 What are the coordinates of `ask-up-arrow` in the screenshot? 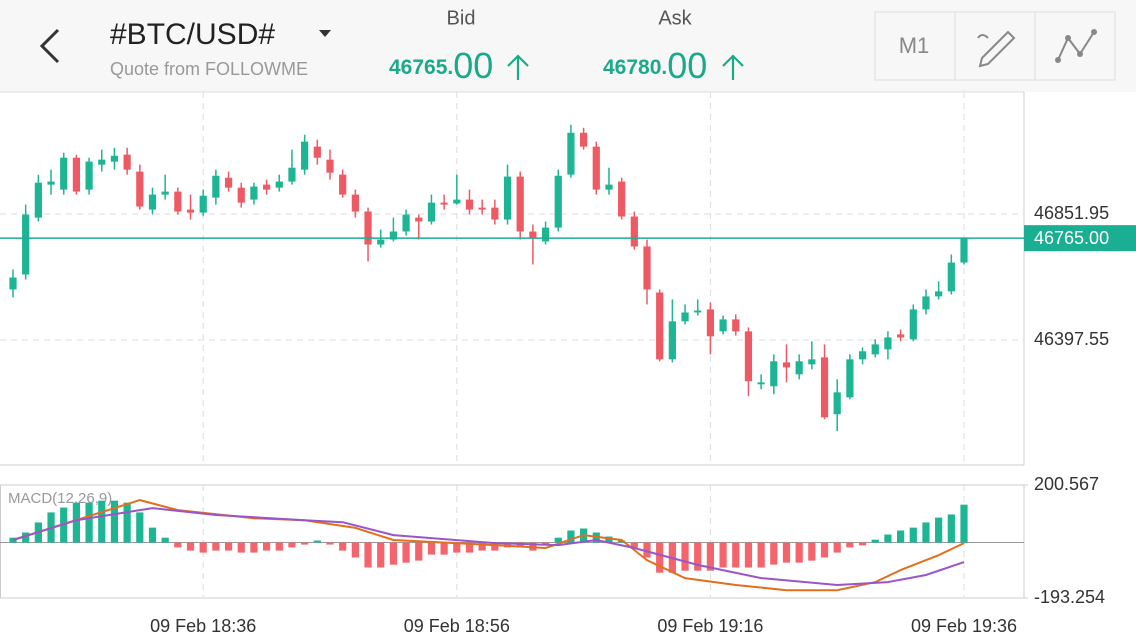 It's located at (733, 67).